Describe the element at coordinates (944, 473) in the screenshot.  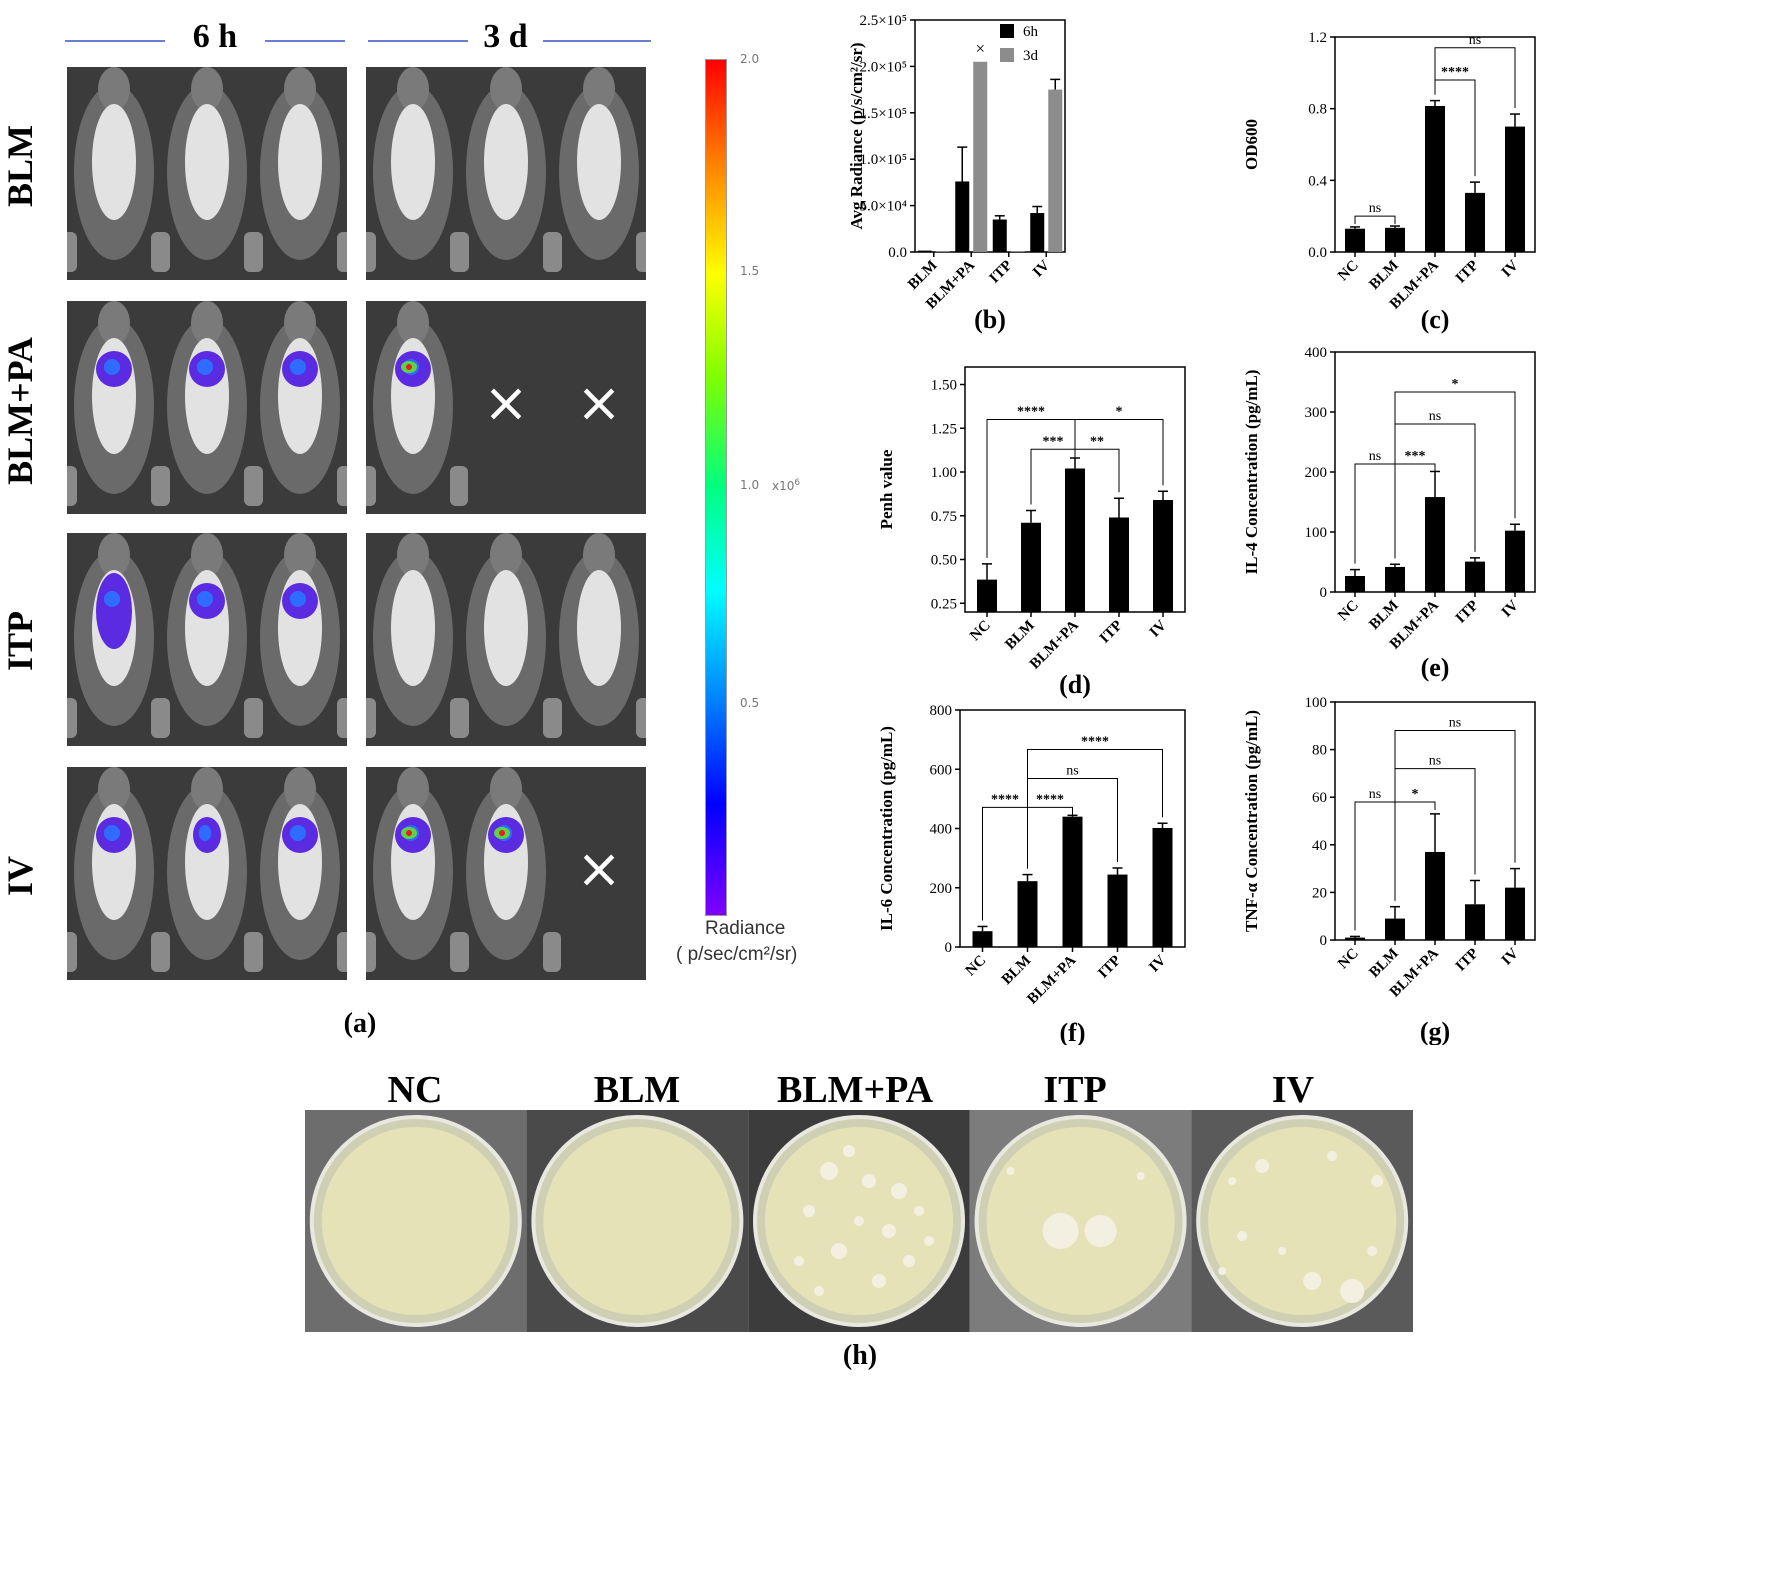
I see `y-tick-label: 1.00` at that location.